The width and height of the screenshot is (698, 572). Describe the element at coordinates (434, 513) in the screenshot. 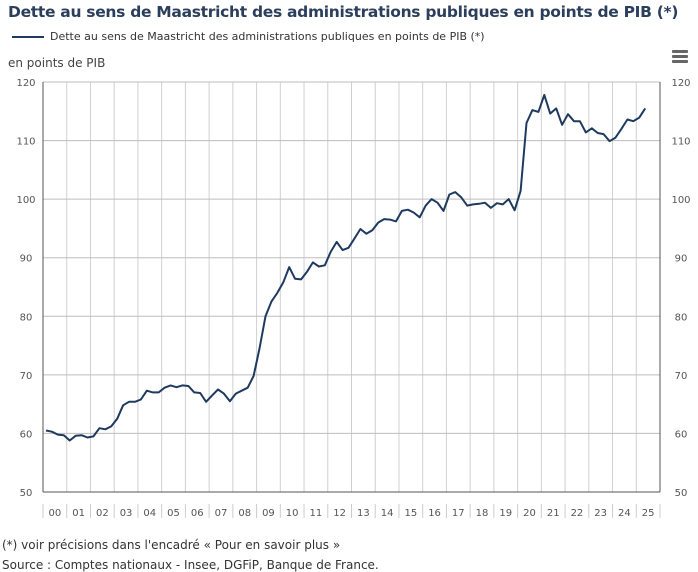

I see `x-tick-label: 16` at that location.